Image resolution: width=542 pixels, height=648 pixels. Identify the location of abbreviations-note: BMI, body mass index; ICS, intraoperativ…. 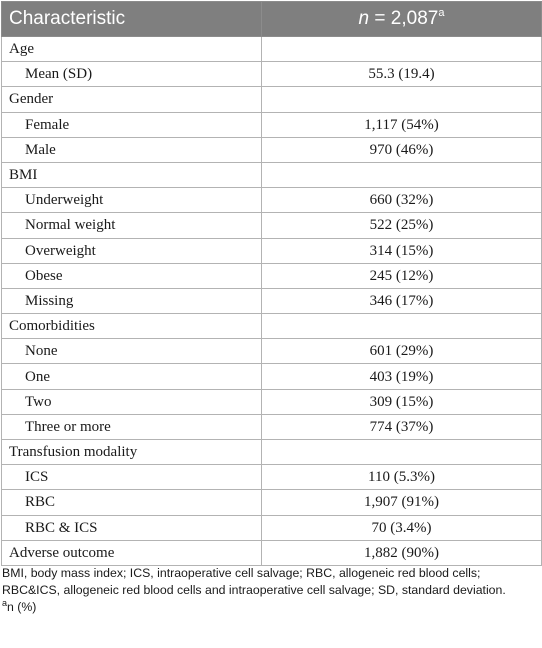
(254, 581).